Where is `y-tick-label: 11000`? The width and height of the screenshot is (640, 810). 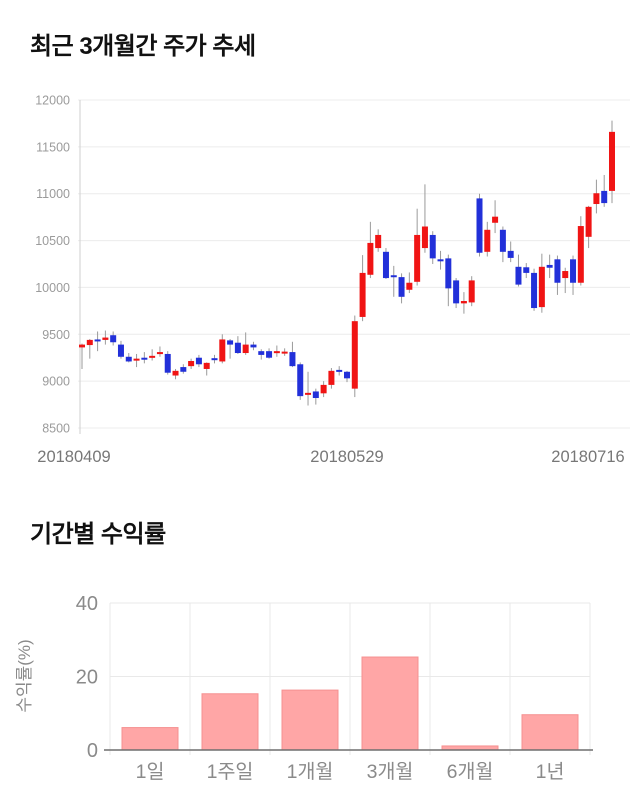 y-tick-label: 11000 is located at coordinates (53, 194).